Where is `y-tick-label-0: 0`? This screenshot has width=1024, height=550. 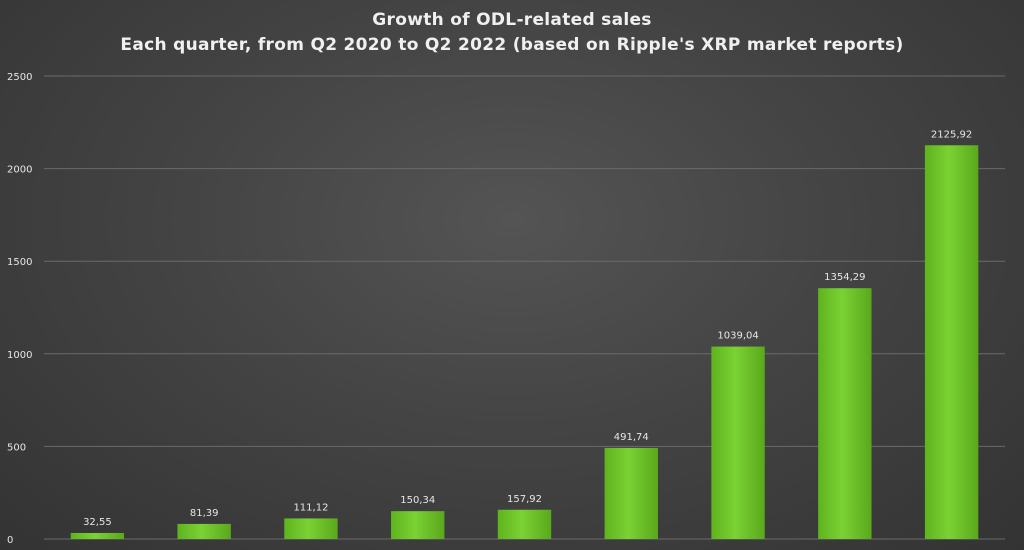
y-tick-label-0: 0 is located at coordinates (10, 540).